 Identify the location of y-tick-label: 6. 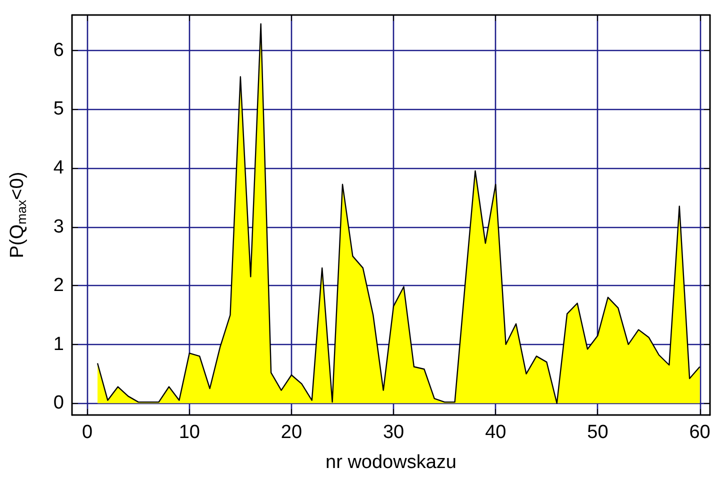
(58, 50).